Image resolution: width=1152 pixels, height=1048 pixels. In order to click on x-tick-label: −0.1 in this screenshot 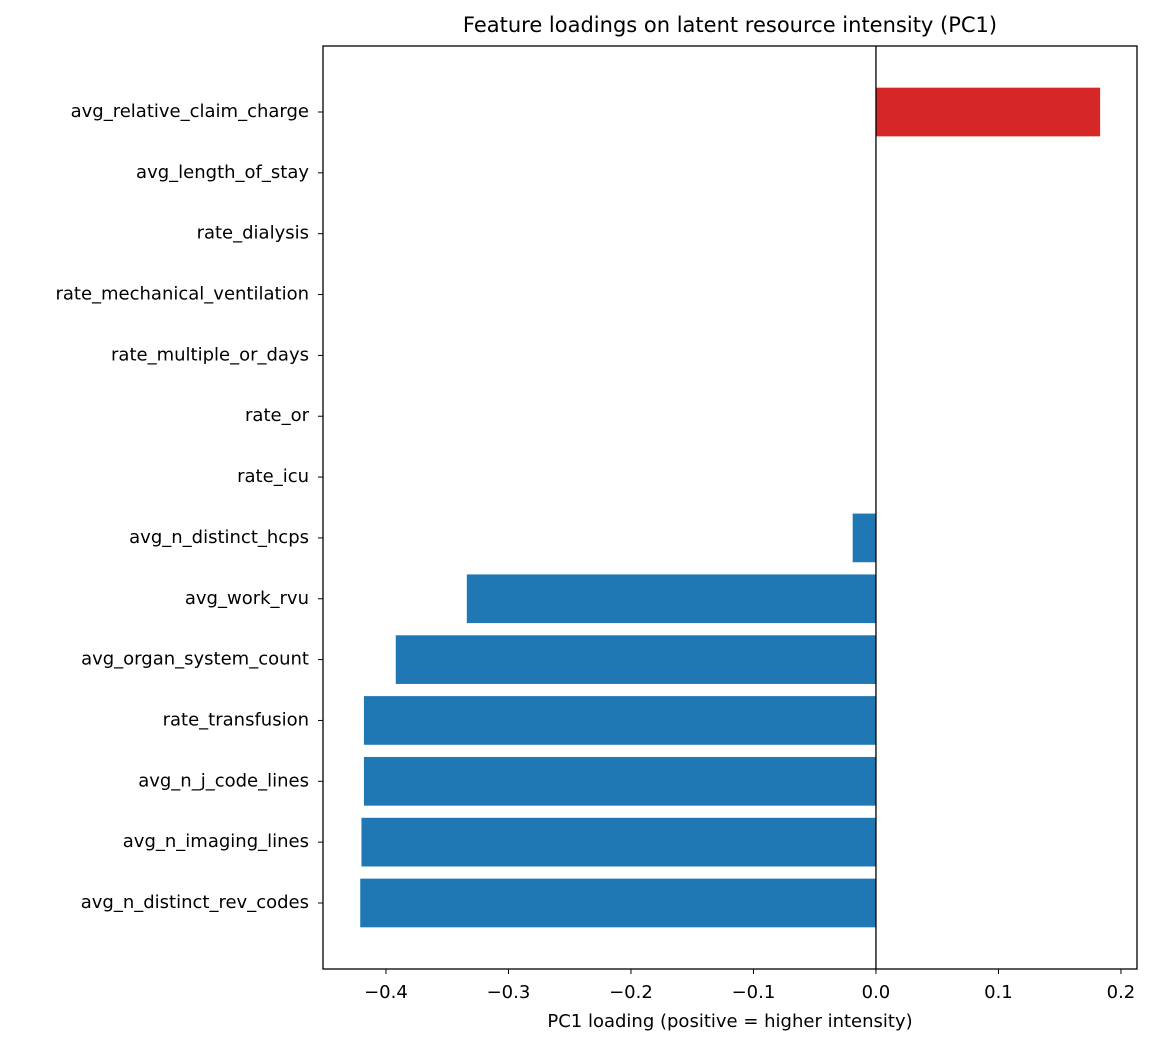, I will do `click(754, 992)`.